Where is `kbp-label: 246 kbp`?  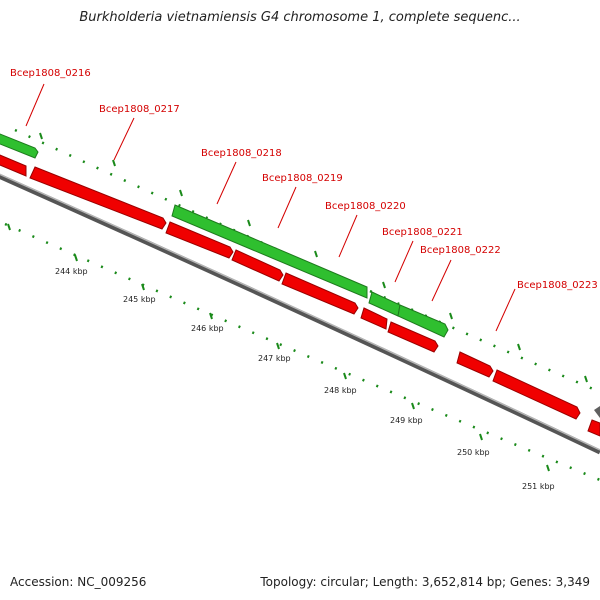 kbp-label: 246 kbp is located at coordinates (207, 328).